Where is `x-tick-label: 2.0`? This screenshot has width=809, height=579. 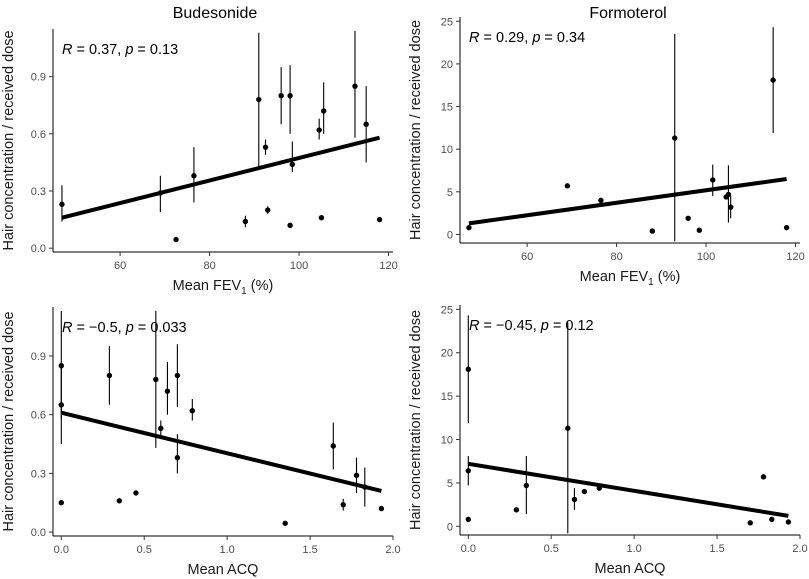
x-tick-label: 2.0 is located at coordinates (799, 549).